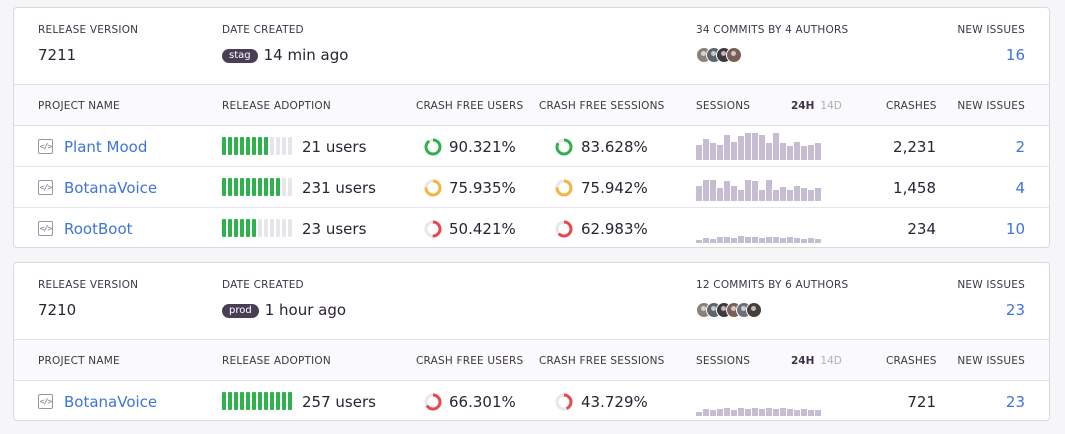 This screenshot has width=1065, height=434. Describe the element at coordinates (339, 188) in the screenshot. I see `adoption-users: 231 users` at that location.